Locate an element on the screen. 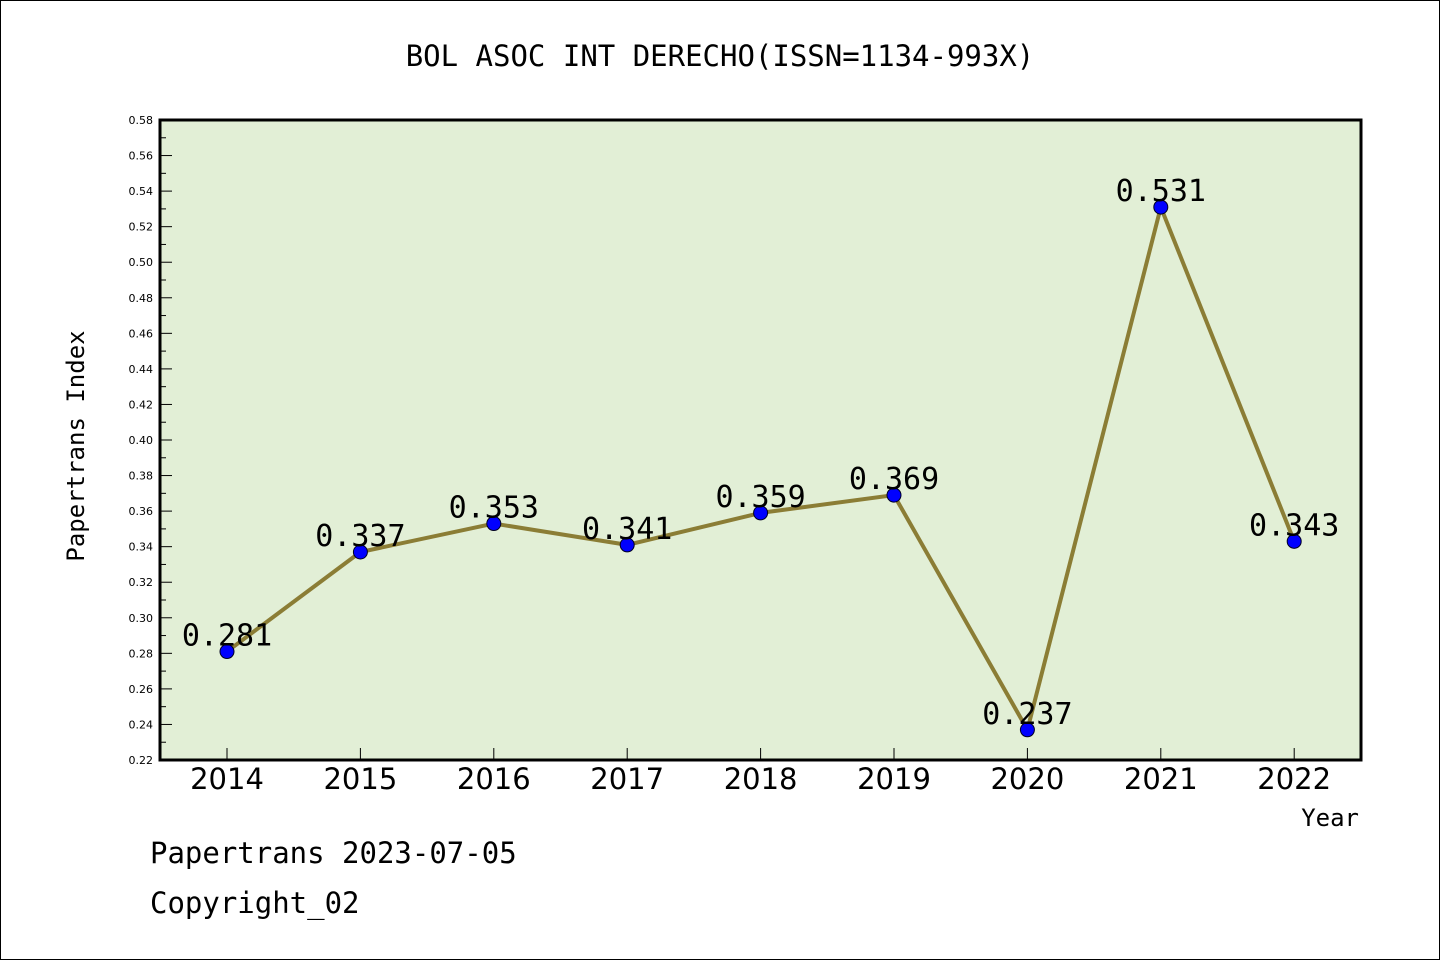  x-tick-label: 2015 is located at coordinates (360, 779).